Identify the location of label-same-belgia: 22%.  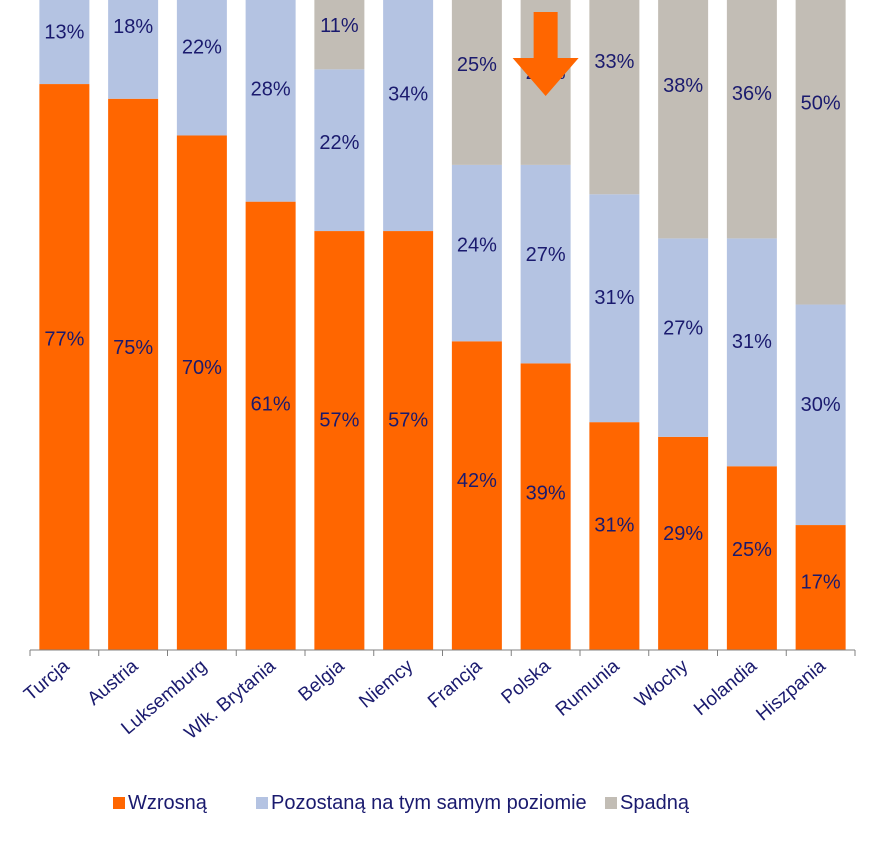
(339, 143).